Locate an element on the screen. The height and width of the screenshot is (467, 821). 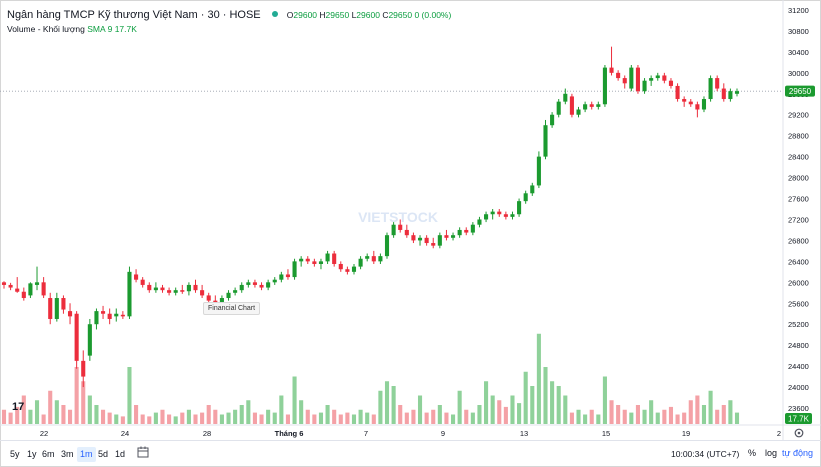
clock-timezone: 10:00:34 (UTC+7) is located at coordinates (705, 454).